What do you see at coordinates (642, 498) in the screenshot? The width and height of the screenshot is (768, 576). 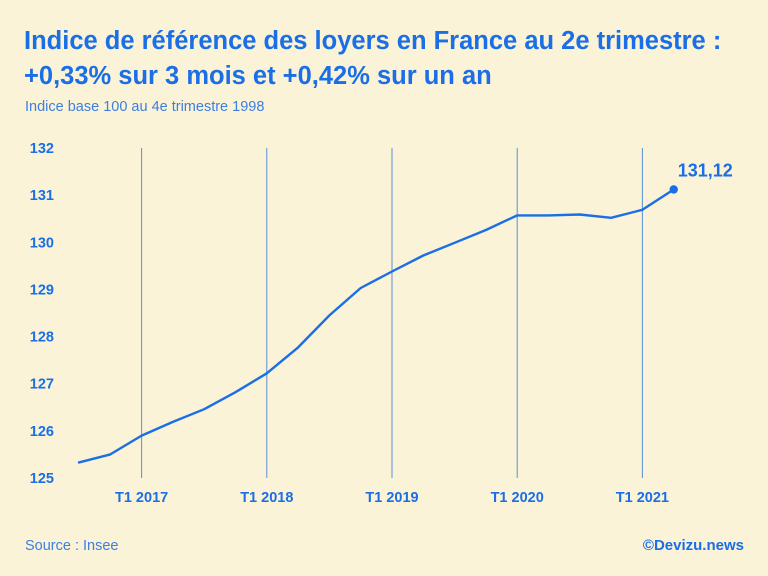 I see `x-tick-label: T1 2021` at bounding box center [642, 498].